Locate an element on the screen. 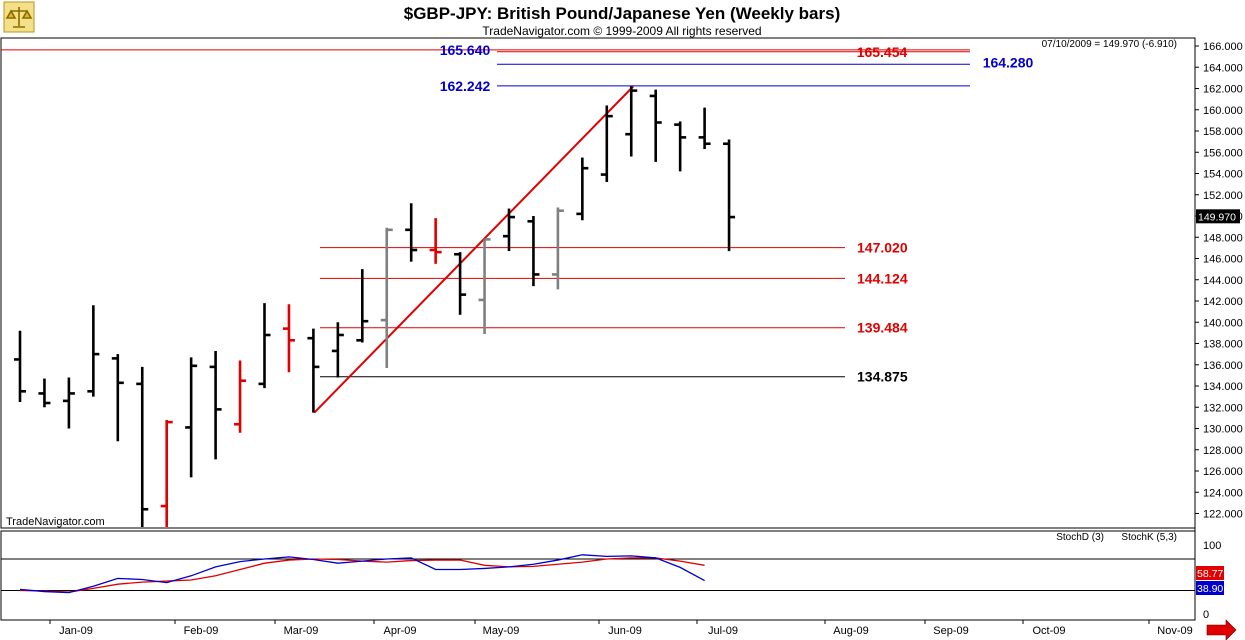  y-tick-label: 156.000 is located at coordinates (1223, 153).